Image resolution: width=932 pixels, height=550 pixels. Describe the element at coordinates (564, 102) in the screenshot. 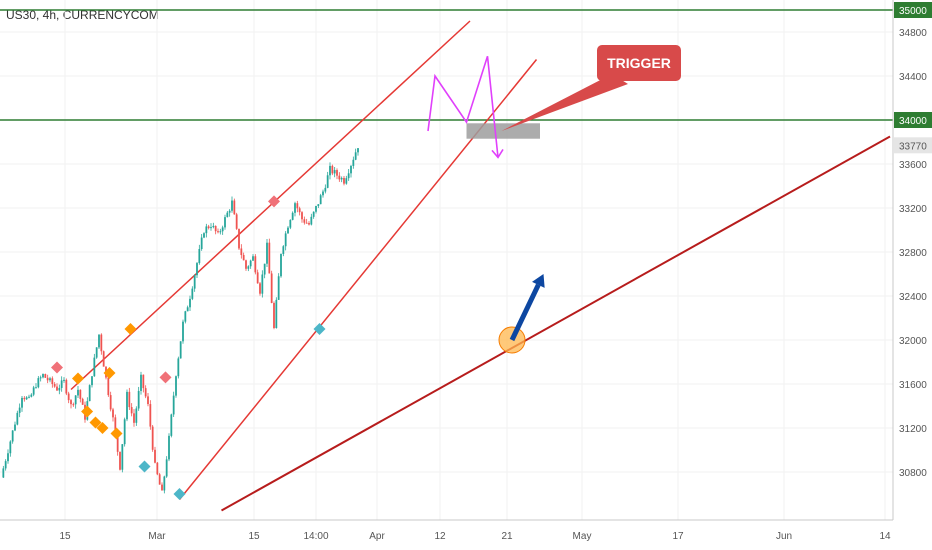

I see `trigger-callout-pointer` at that location.